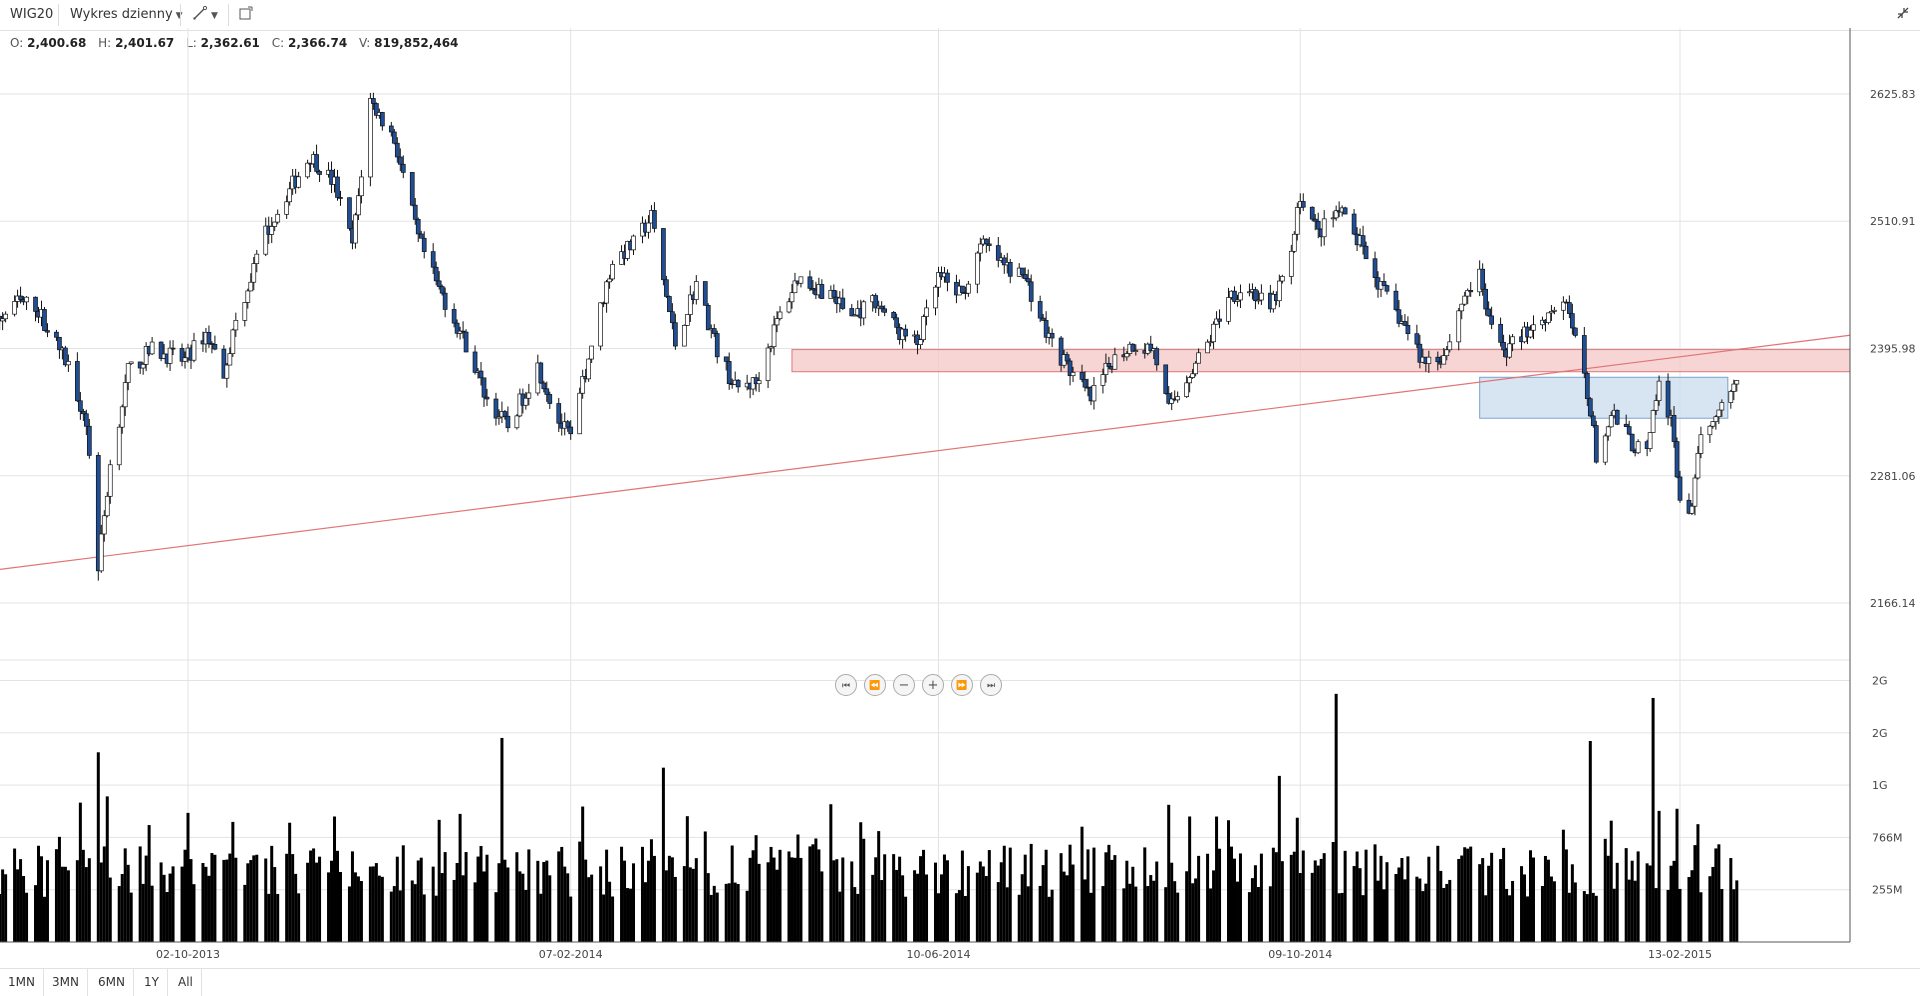 This screenshot has width=1920, height=996. I want to click on close-value: 2,366.74, so click(317, 43).